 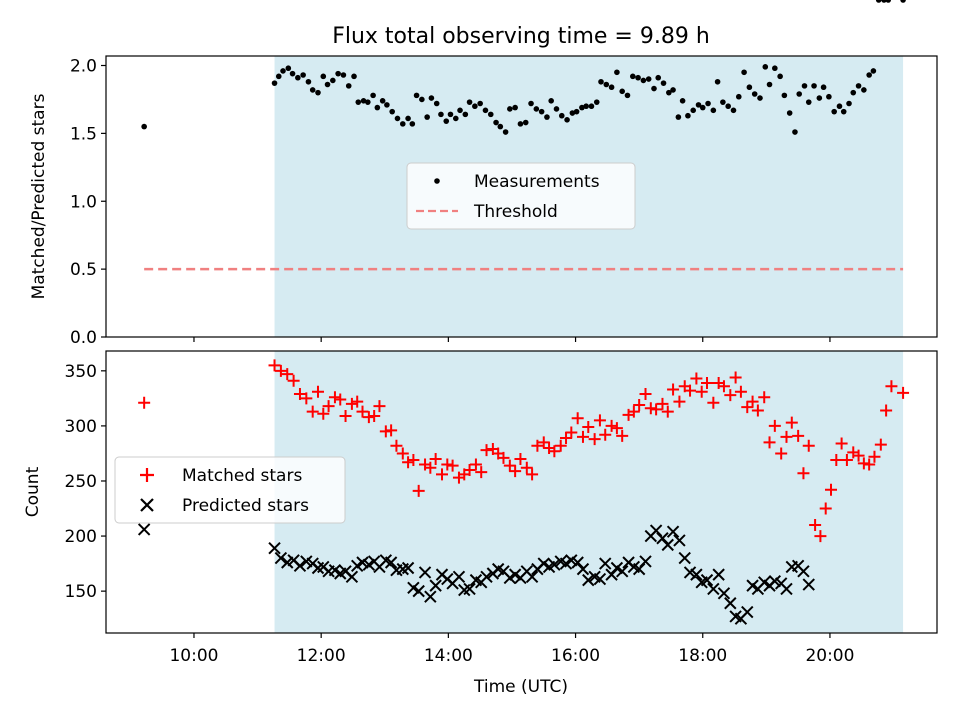 I want to click on y-tick-label: 250, so click(x=81, y=482).